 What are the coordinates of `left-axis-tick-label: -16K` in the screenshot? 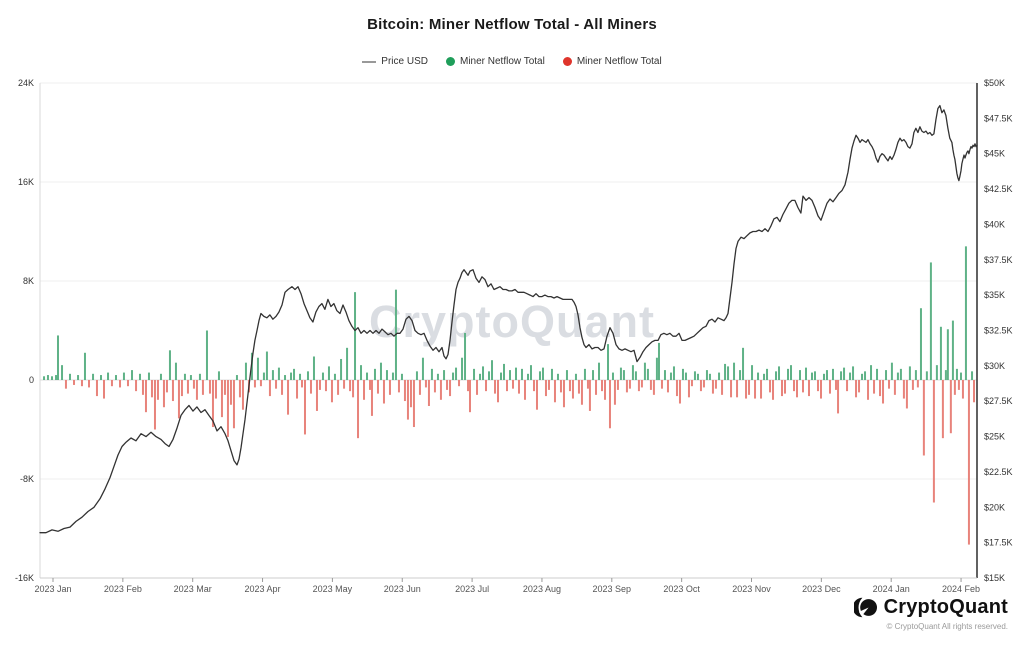 It's located at (24, 578).